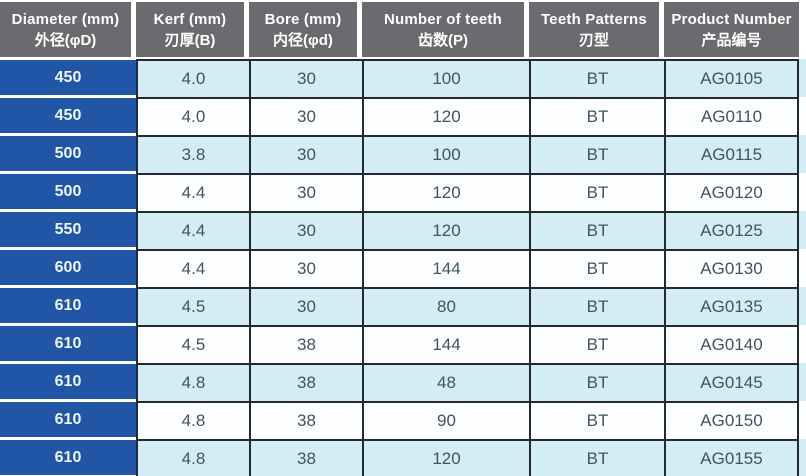  I want to click on table-row: 500 4.4 30 120 BT AG0120, so click(403, 192).